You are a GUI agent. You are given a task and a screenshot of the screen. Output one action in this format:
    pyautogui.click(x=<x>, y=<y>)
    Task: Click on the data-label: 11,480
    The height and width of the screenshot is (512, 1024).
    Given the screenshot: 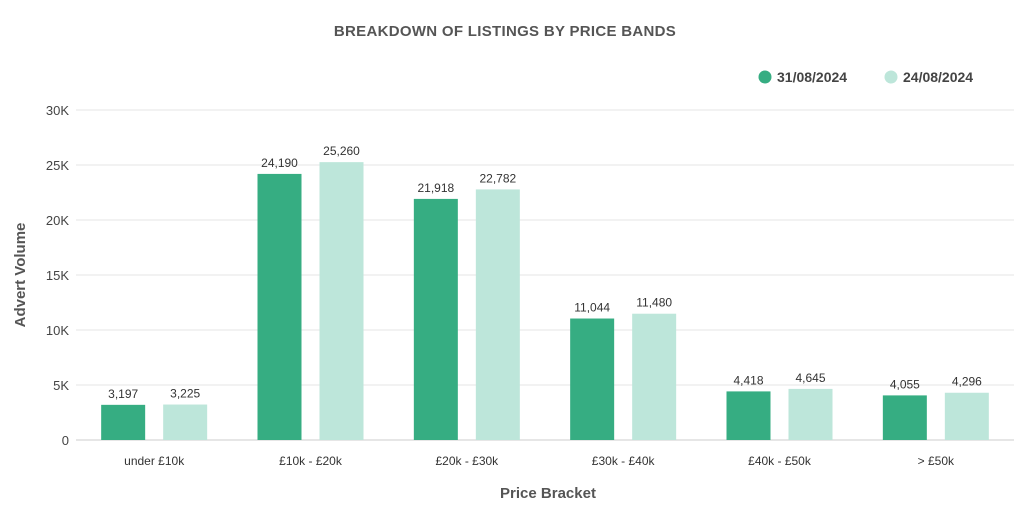 What is the action you would take?
    pyautogui.click(x=654, y=303)
    